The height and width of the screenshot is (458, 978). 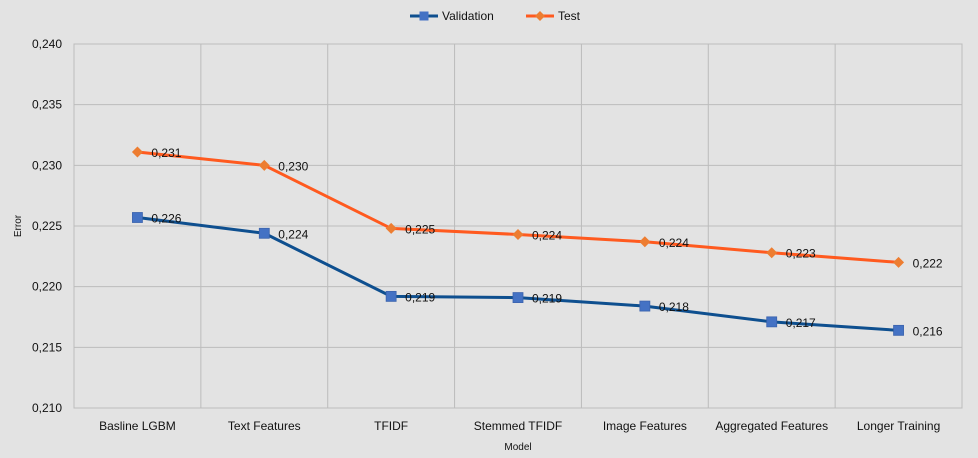 What do you see at coordinates (47, 347) in the screenshot?
I see `y-tick-label: 0,215` at bounding box center [47, 347].